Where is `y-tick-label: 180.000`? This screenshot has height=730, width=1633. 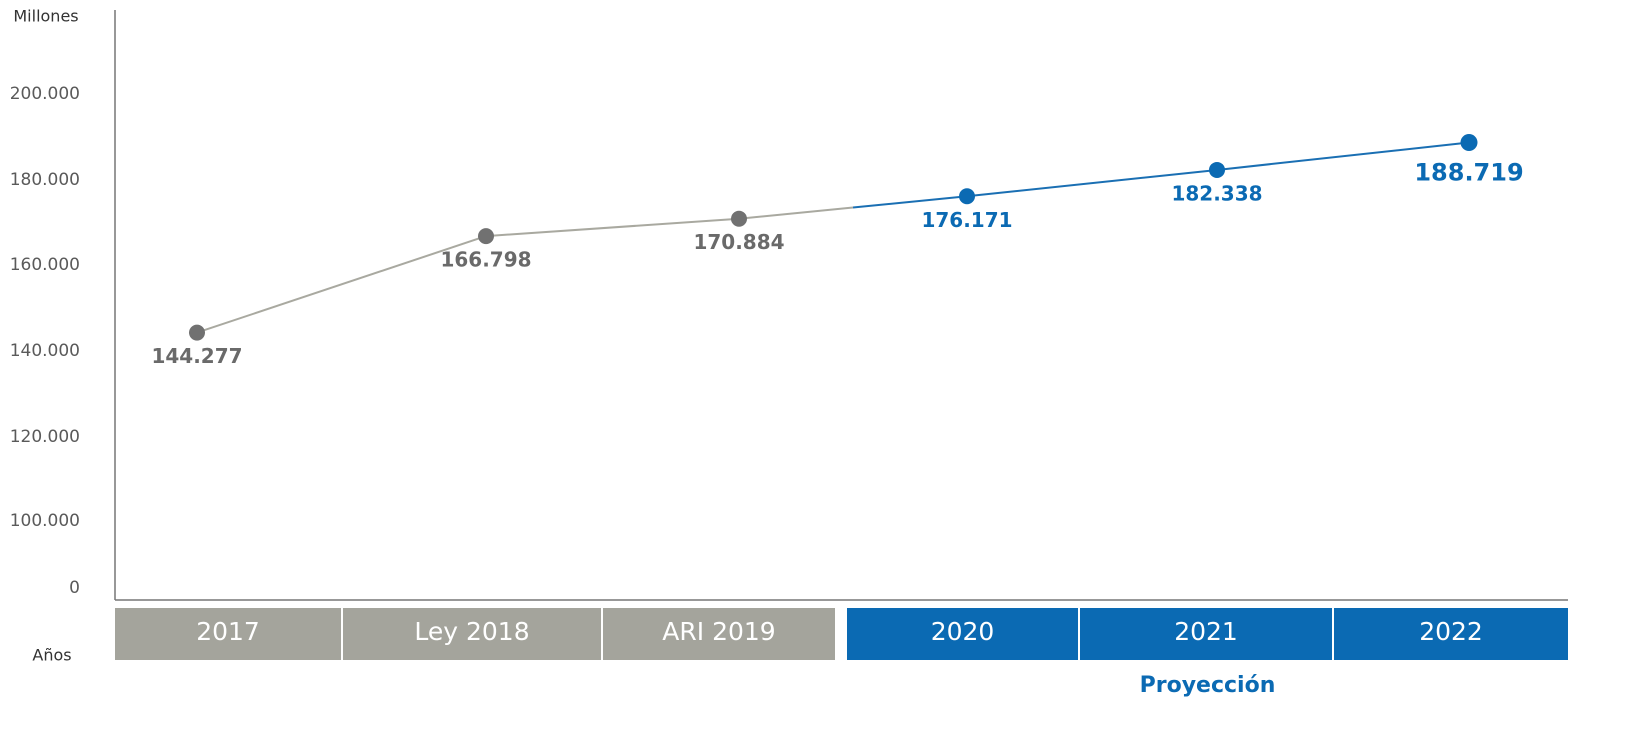
y-tick-label: 180.000 is located at coordinates (45, 180).